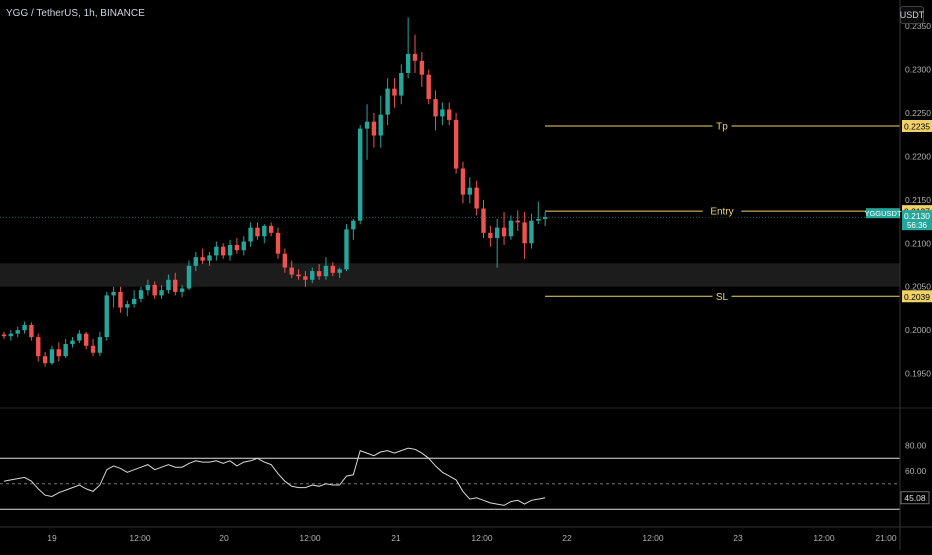 This screenshot has width=932, height=555. Describe the element at coordinates (918, 330) in the screenshot. I see `price-tick: 0.2000` at that location.